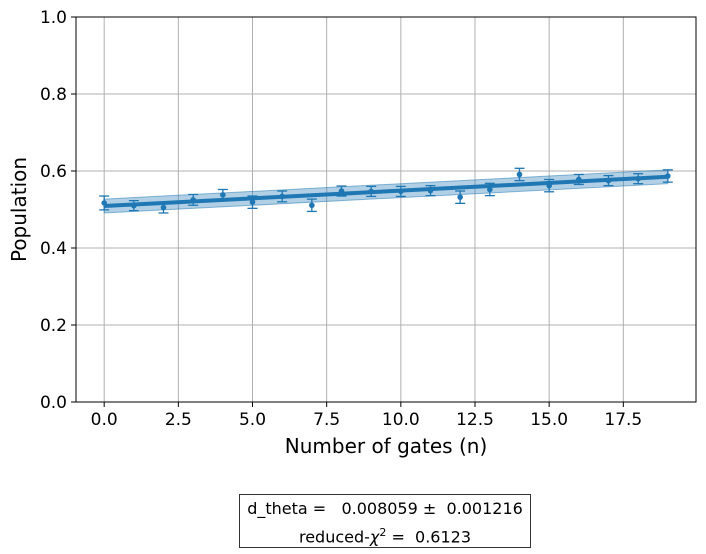  Describe the element at coordinates (53, 18) in the screenshot. I see `y-tick-label: 1.0` at that location.